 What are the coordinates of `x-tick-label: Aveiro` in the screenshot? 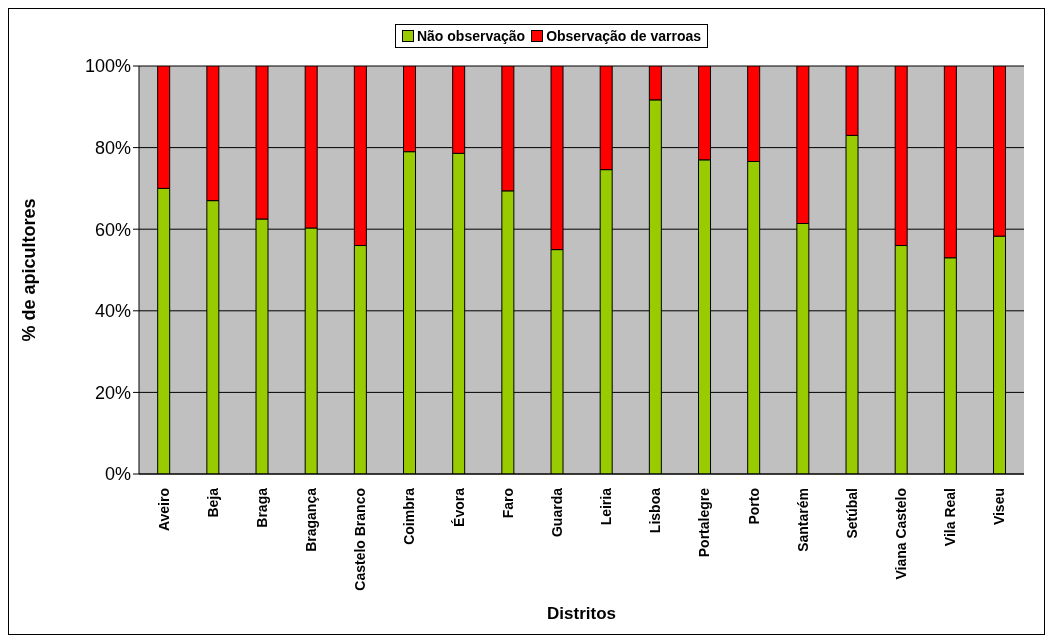 It's located at (163, 510).